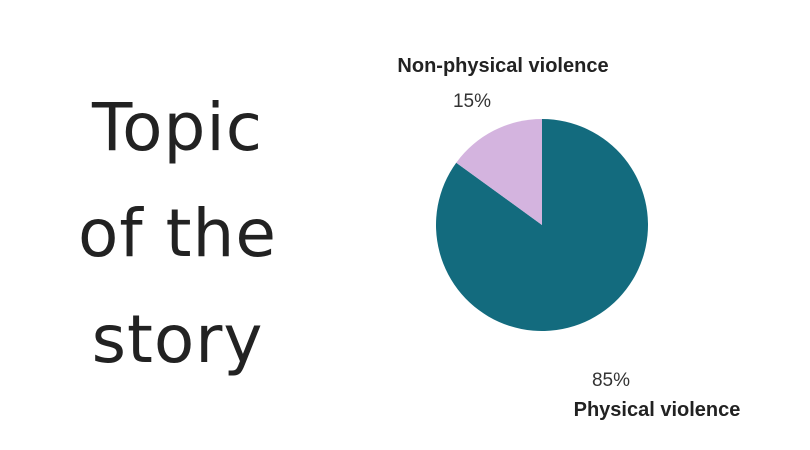 The width and height of the screenshot is (810, 450). What do you see at coordinates (499, 172) in the screenshot?
I see `pie-slice-non-physical-violence` at bounding box center [499, 172].